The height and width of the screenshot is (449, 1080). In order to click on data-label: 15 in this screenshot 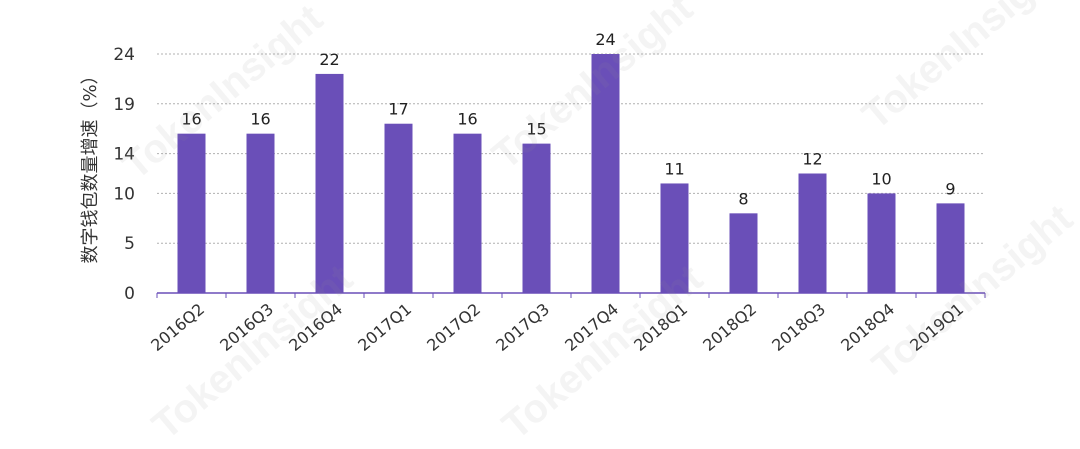, I will do `click(536, 129)`.